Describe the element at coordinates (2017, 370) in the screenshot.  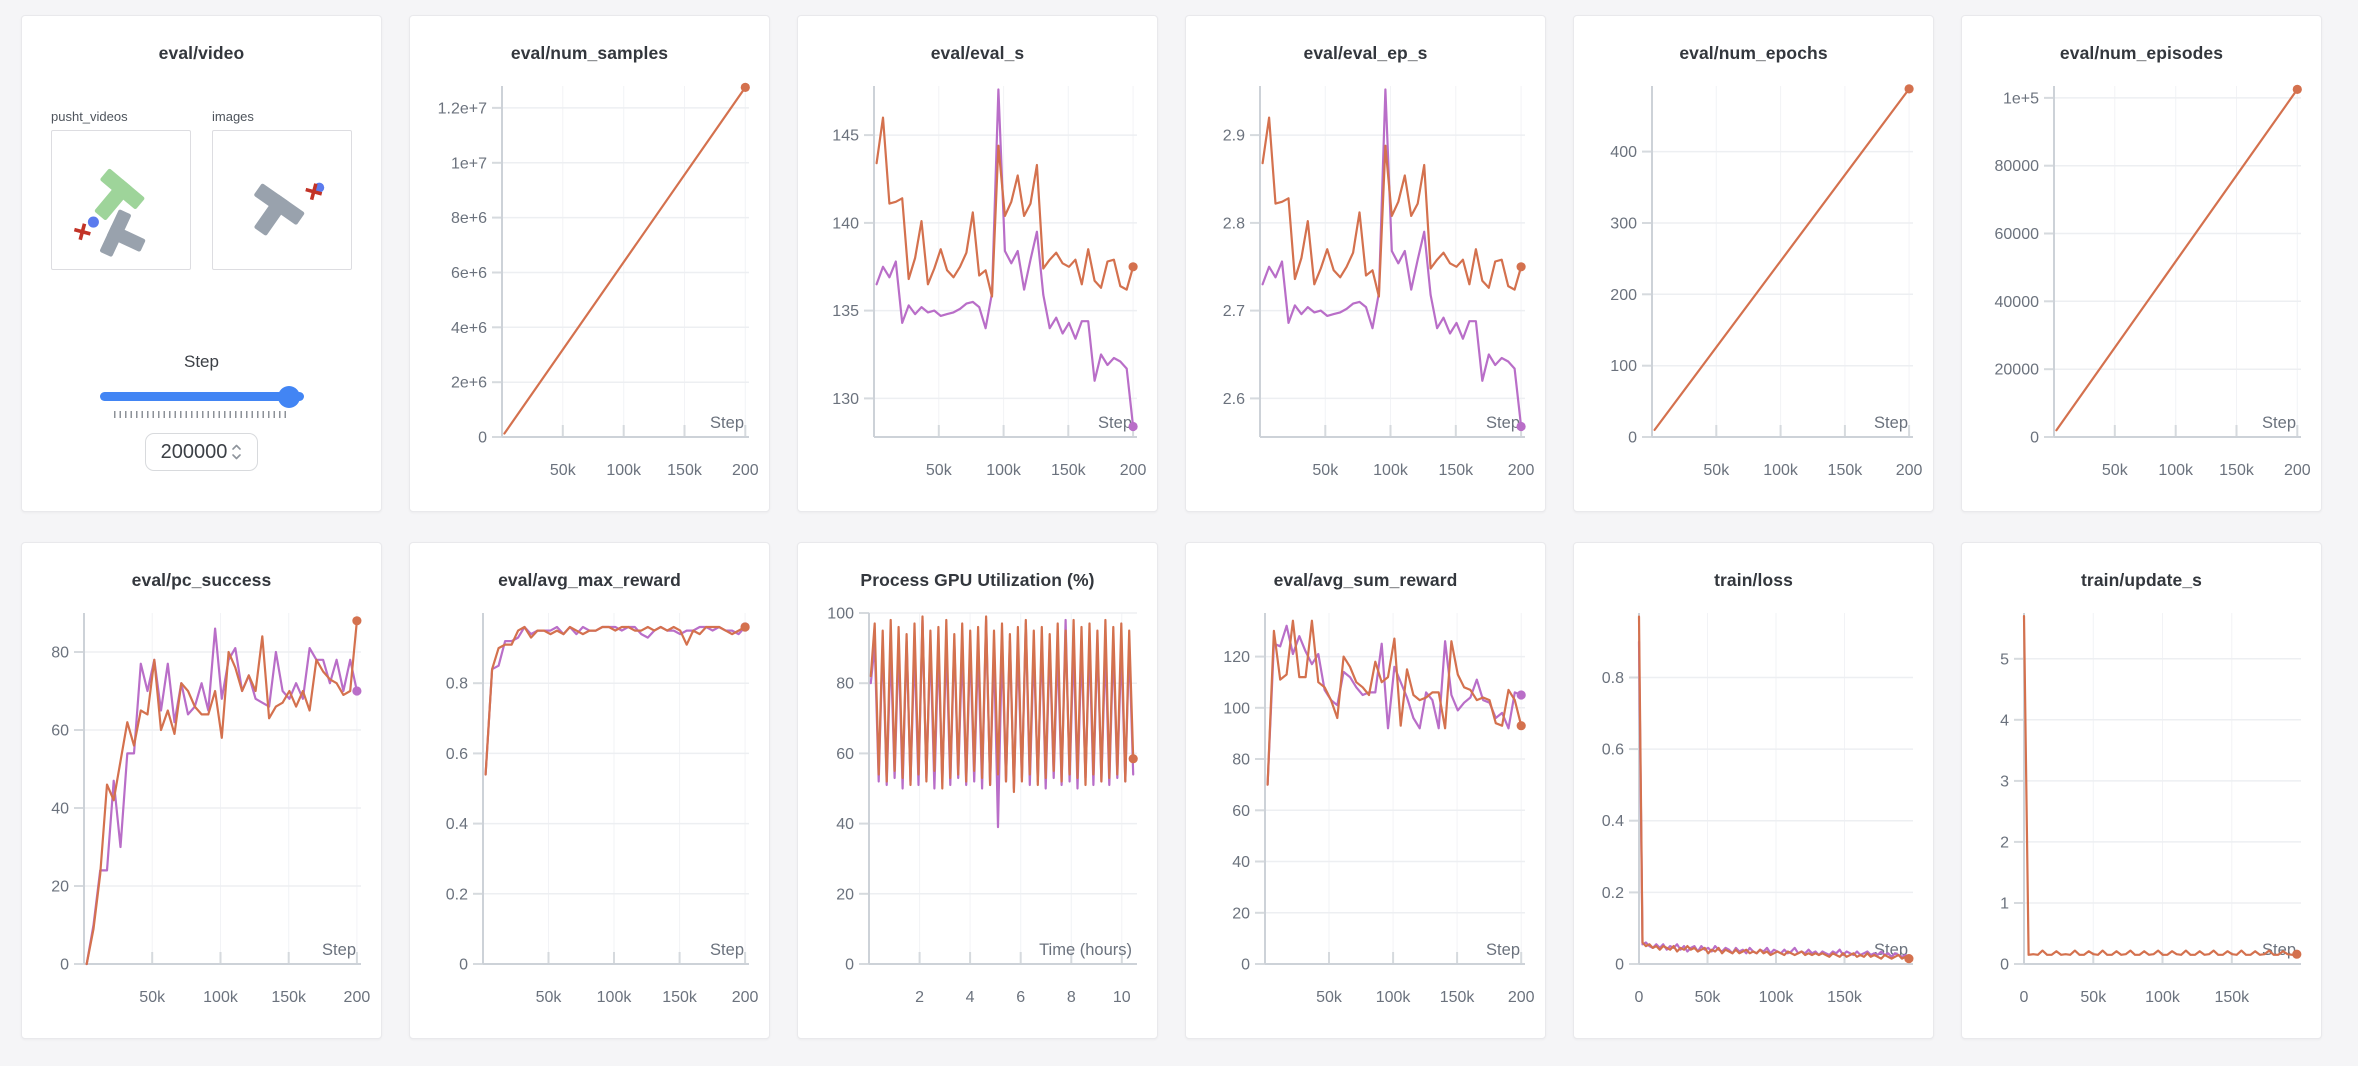
I see `svg-text: 20000` at that location.